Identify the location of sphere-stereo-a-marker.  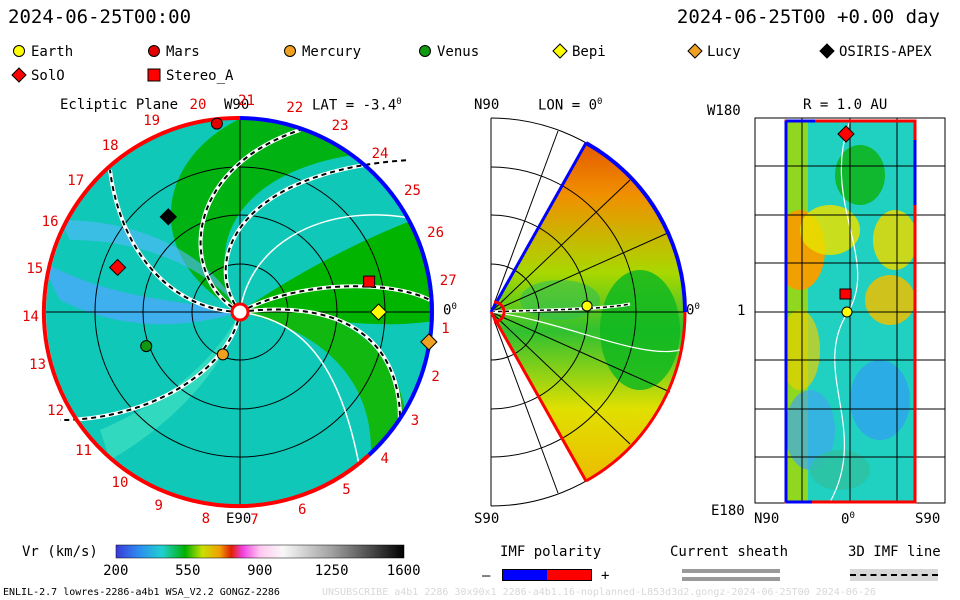
(845, 294).